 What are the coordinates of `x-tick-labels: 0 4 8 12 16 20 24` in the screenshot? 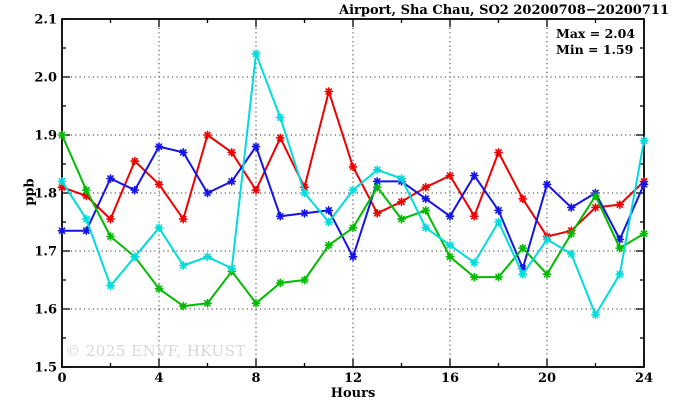 It's located at (355, 378).